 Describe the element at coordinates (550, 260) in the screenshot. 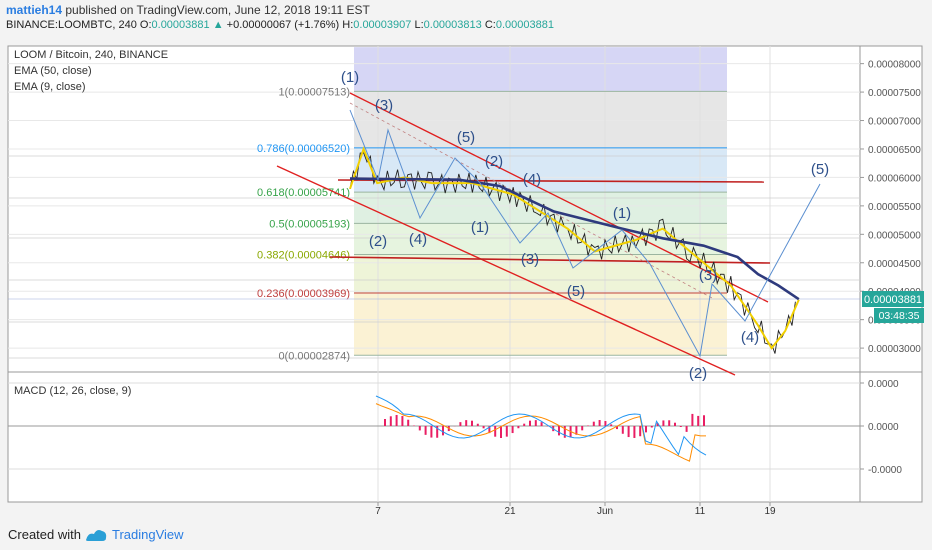

I see `support-line` at that location.